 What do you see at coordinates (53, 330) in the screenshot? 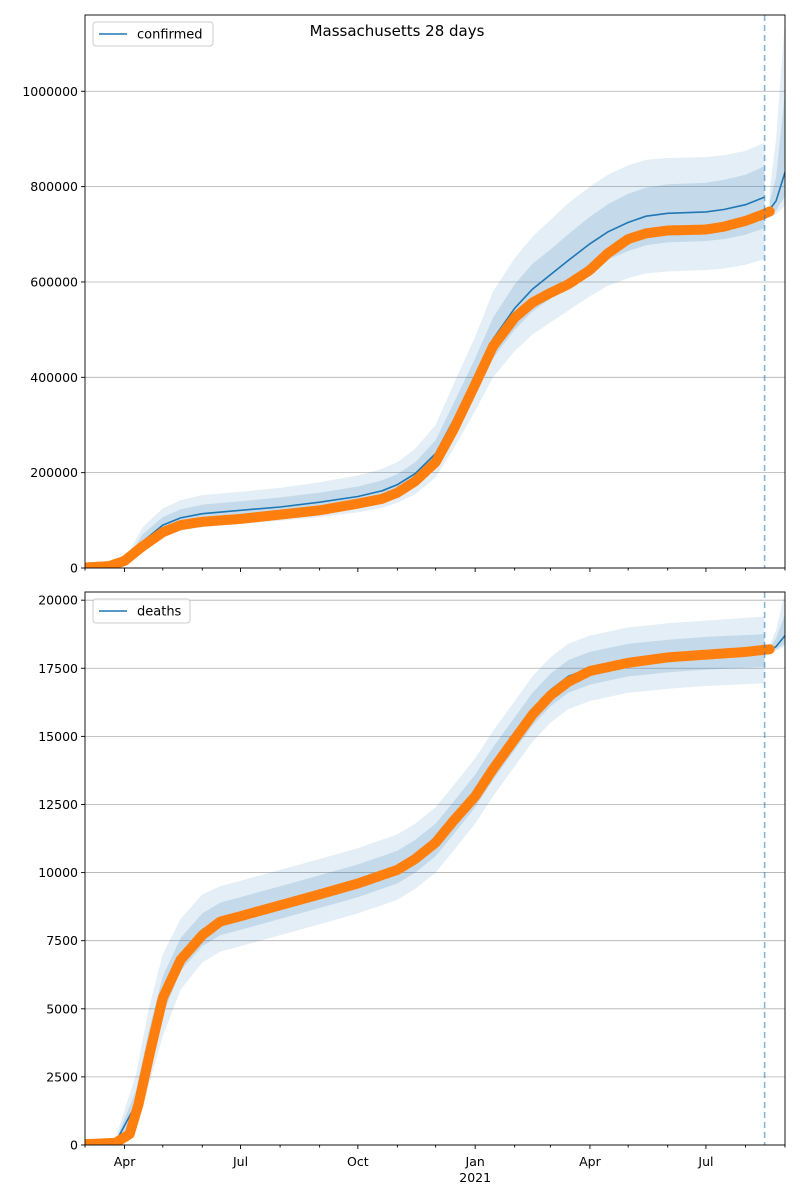
I see `y-axis: 0 200000 400000 600000 800000 1000000` at bounding box center [53, 330].